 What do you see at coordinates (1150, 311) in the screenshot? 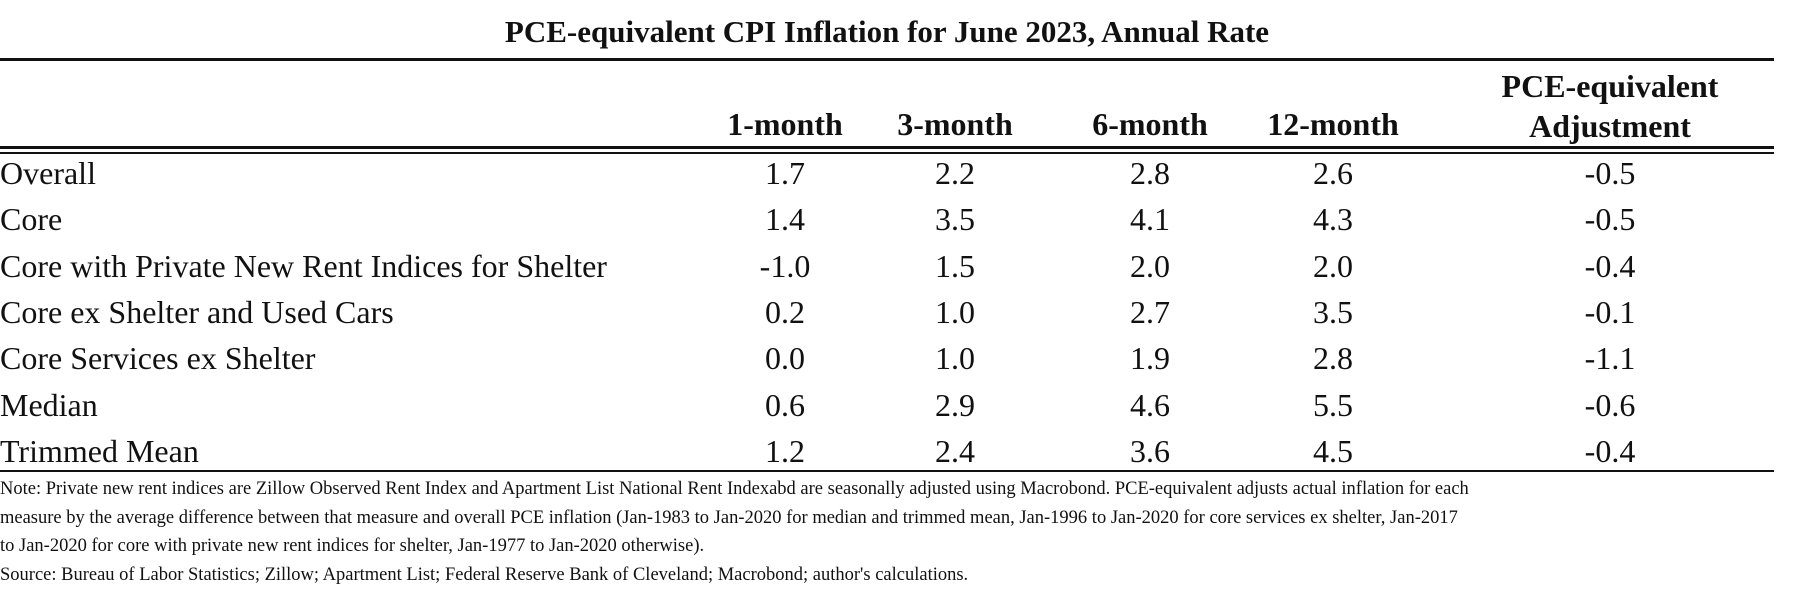
I see `table-cell: 2.7` at bounding box center [1150, 311].